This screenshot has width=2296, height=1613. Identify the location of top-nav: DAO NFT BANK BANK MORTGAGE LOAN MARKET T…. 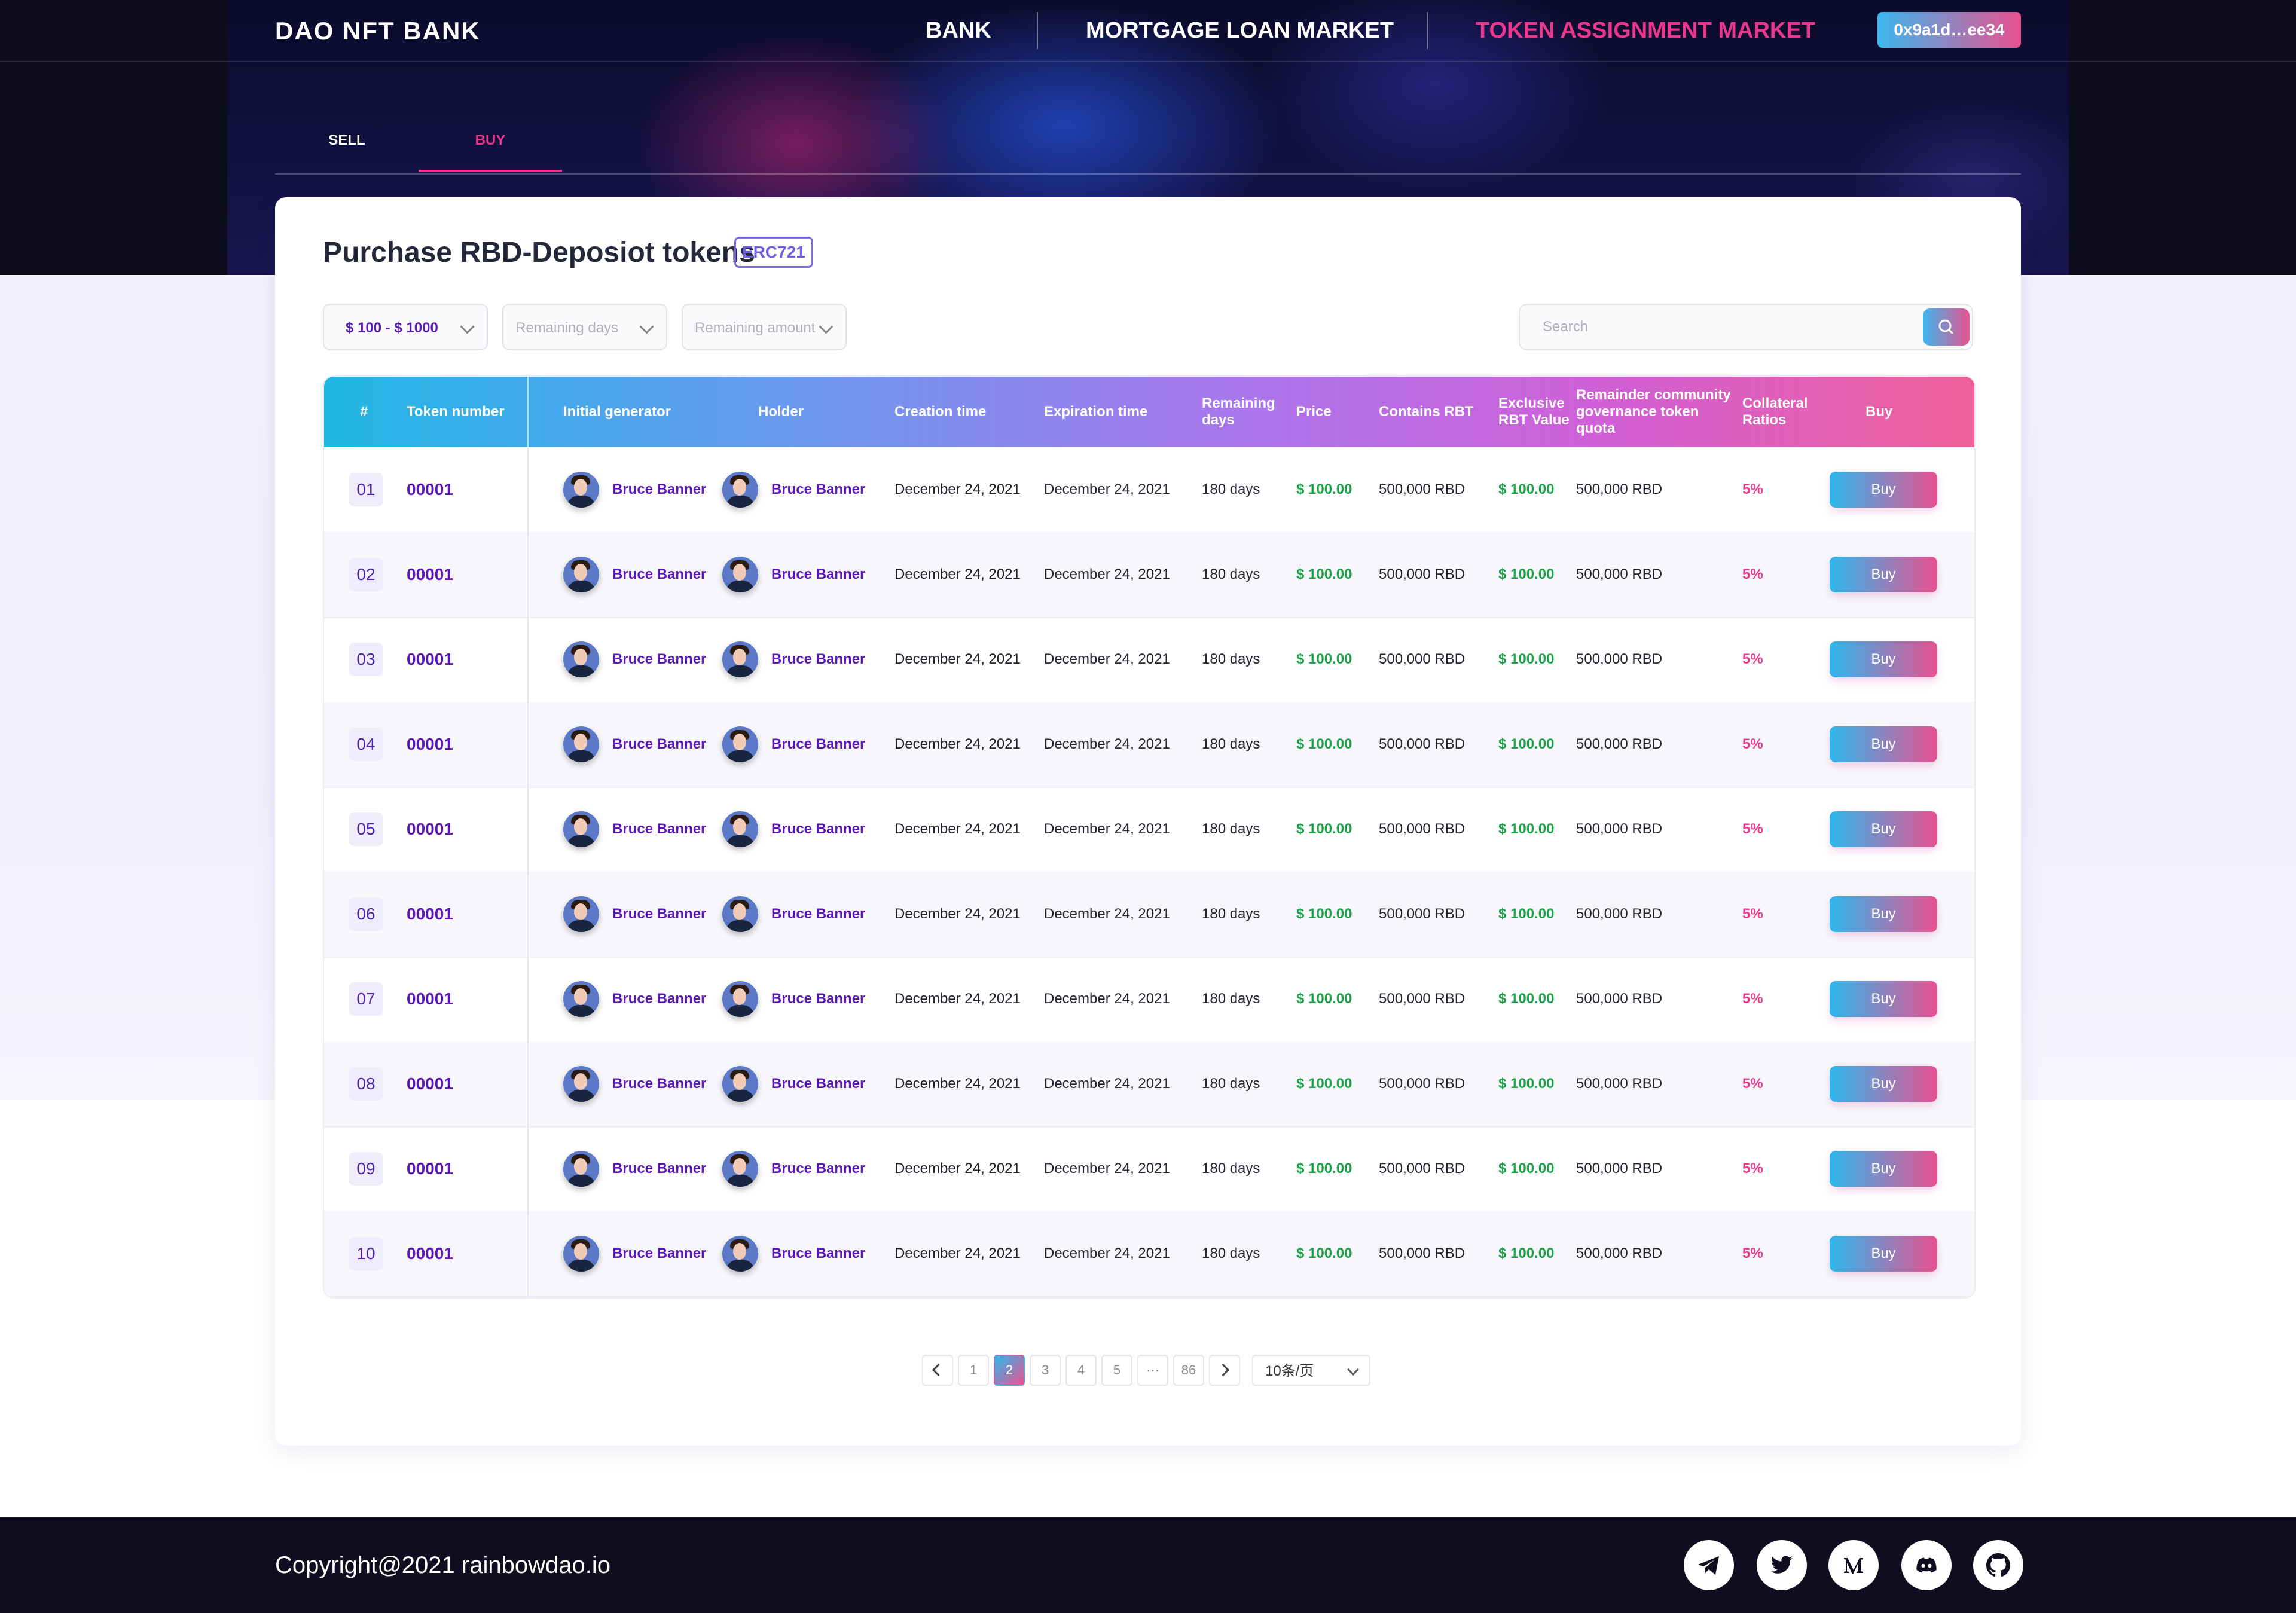
(1148, 31).